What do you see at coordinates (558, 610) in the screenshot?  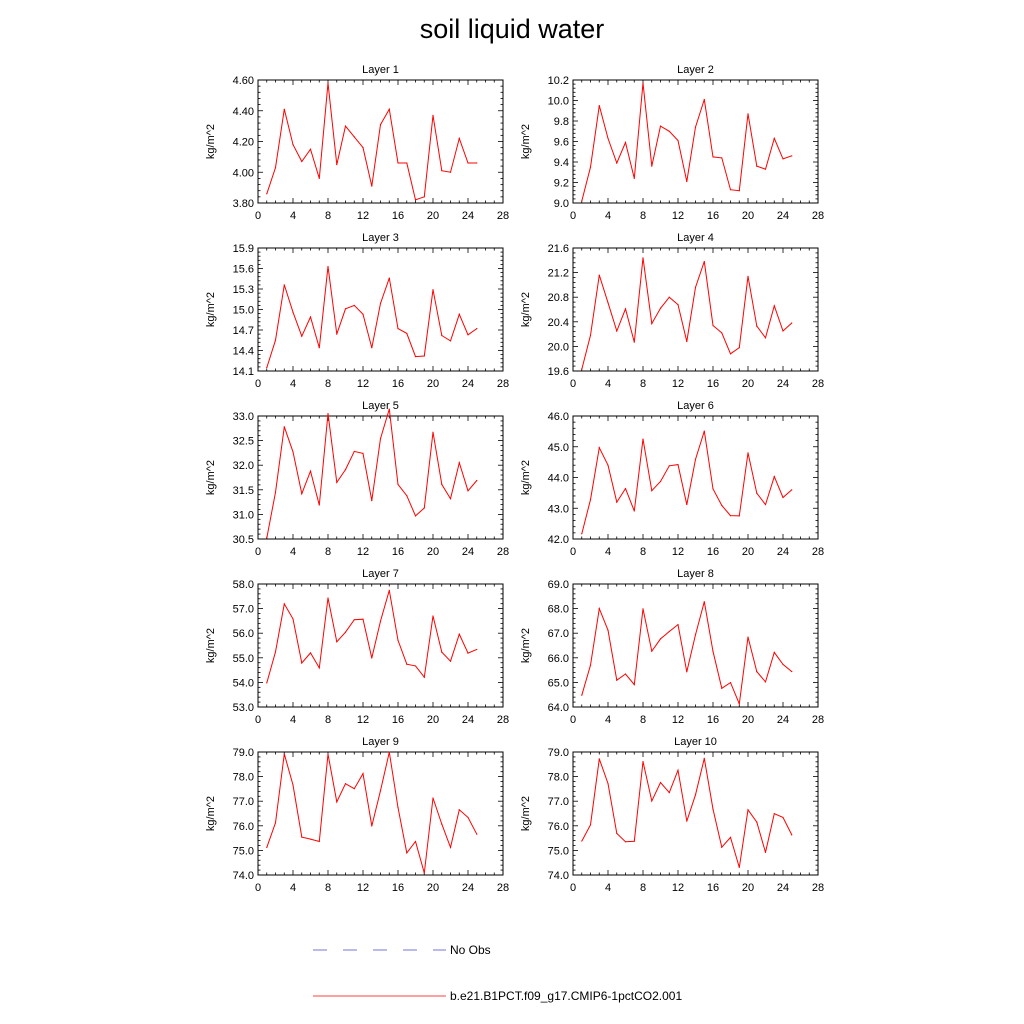 I see `y-tick-label: 68.0` at bounding box center [558, 610].